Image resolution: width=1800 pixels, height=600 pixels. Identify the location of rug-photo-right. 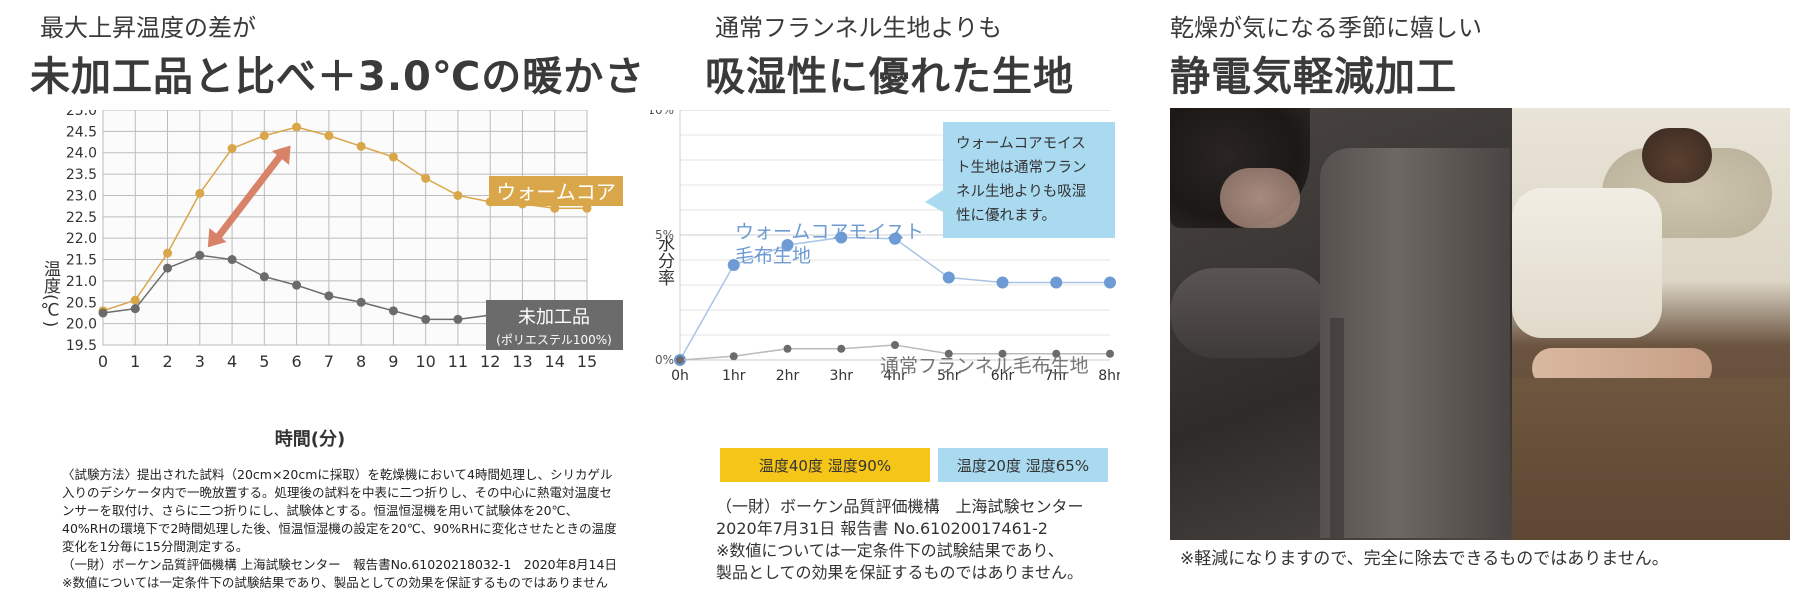
(1651, 324).